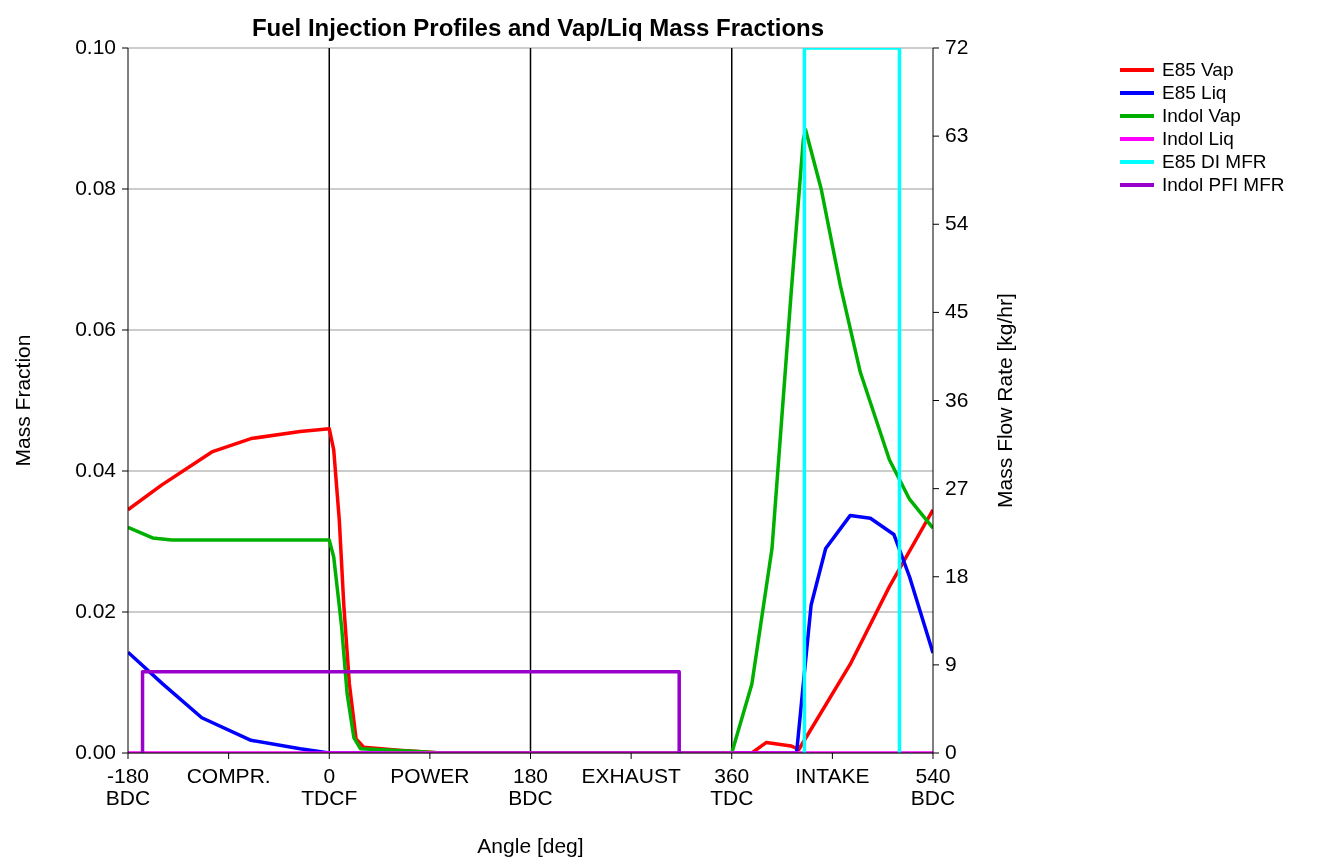 The image size is (1318, 868). I want to click on y-tick-label: 0.02, so click(95, 610).